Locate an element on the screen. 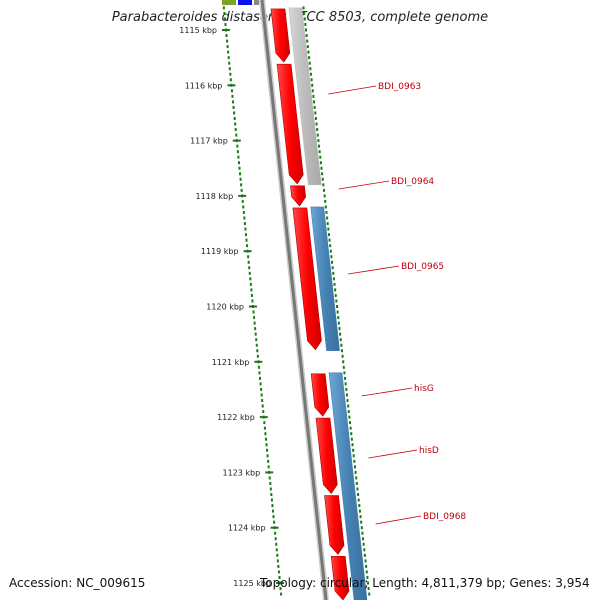  gene-label: BDI_0968 is located at coordinates (444, 517).